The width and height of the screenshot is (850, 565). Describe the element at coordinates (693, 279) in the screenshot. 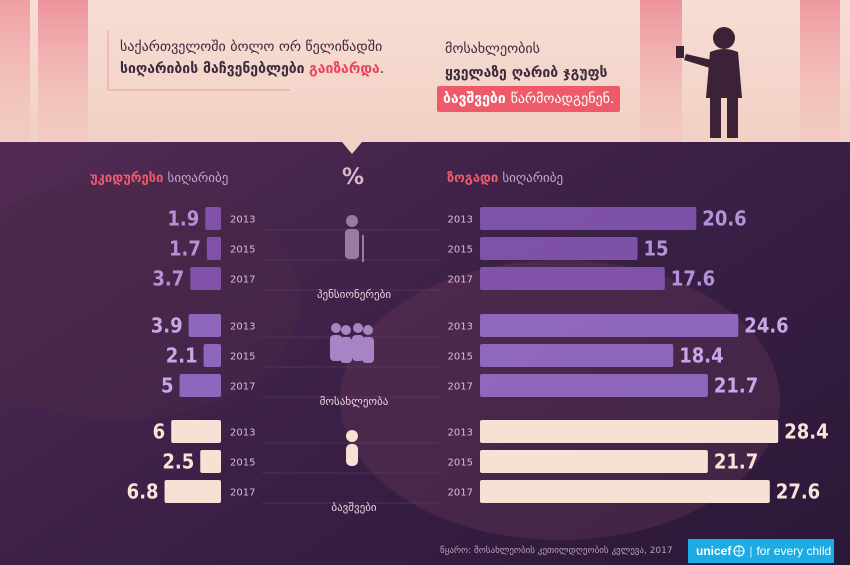

I see `general-value-pensioners-2017: 17.6` at that location.